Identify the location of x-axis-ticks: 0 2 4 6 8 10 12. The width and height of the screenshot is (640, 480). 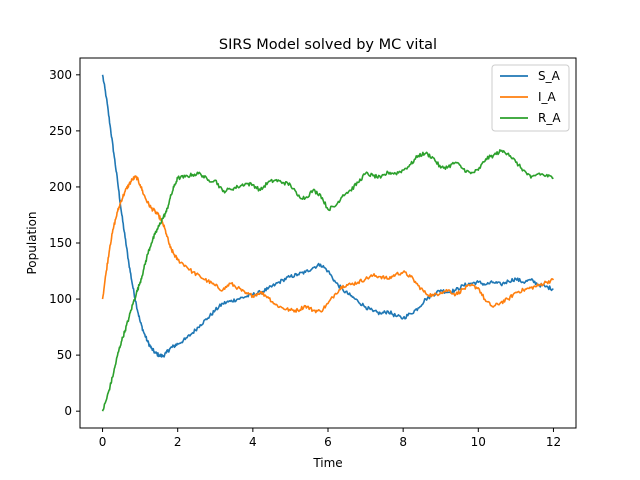
(330, 438).